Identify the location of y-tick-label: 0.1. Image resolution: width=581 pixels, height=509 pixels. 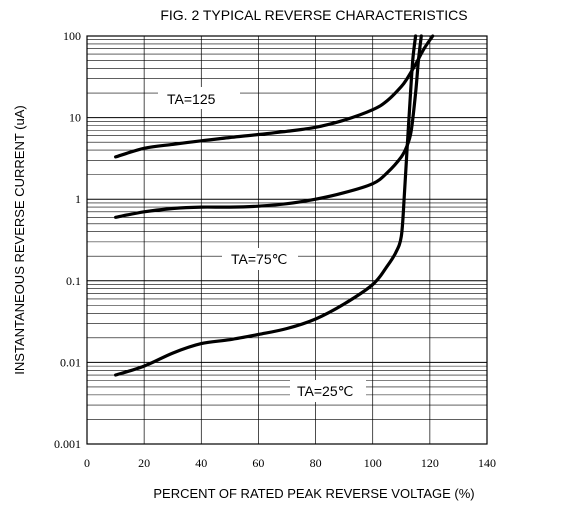
(73, 281).